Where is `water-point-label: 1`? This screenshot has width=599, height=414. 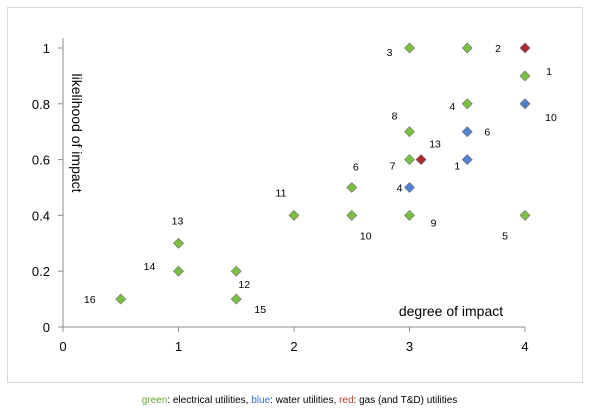 water-point-label: 1 is located at coordinates (457, 167).